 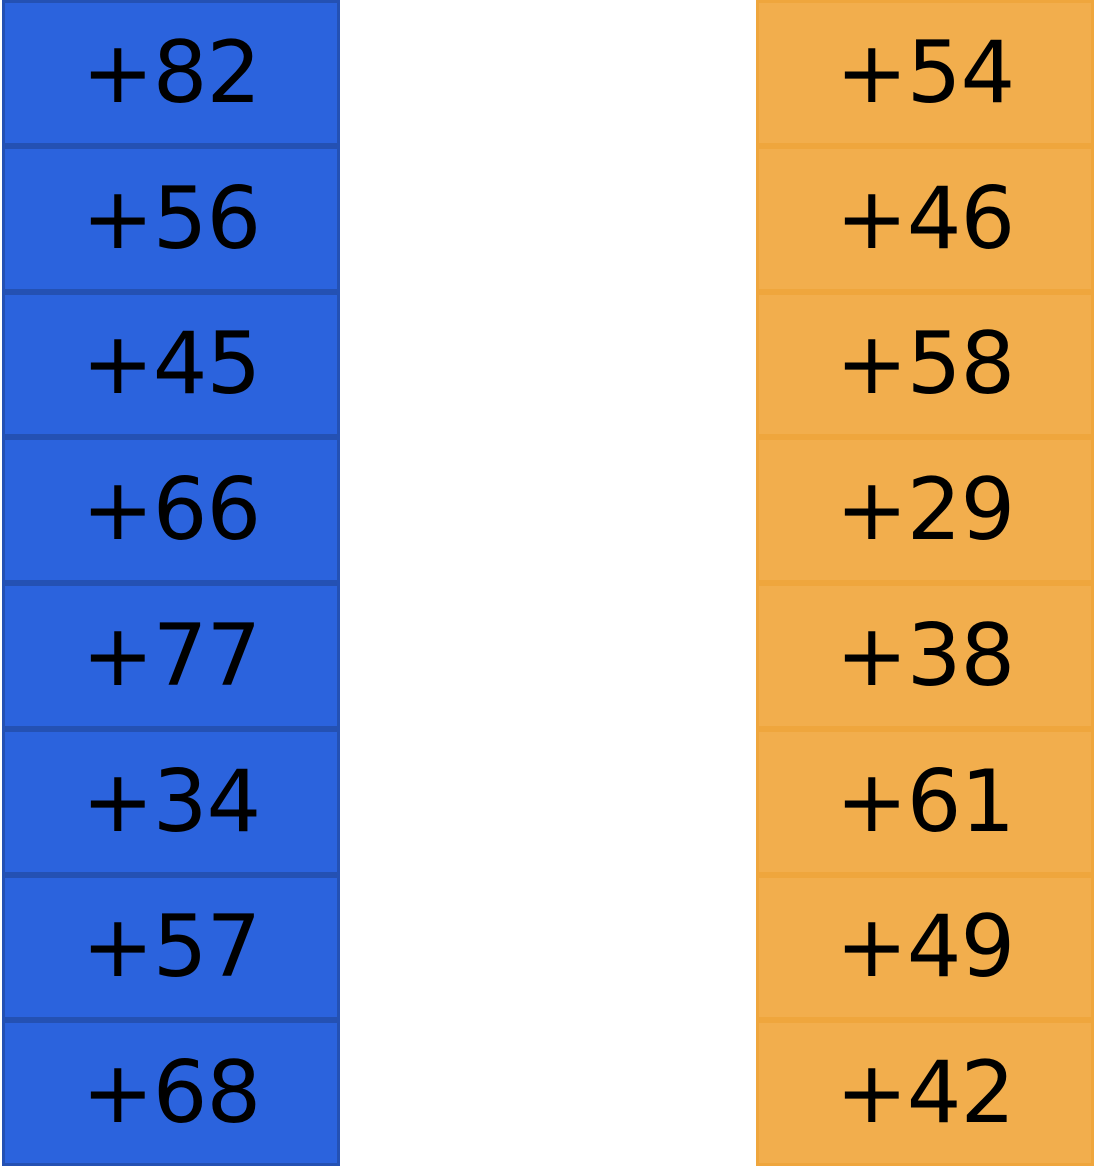 What do you see at coordinates (171, 364) in the screenshot?
I see `left-cell-3: +45` at bounding box center [171, 364].